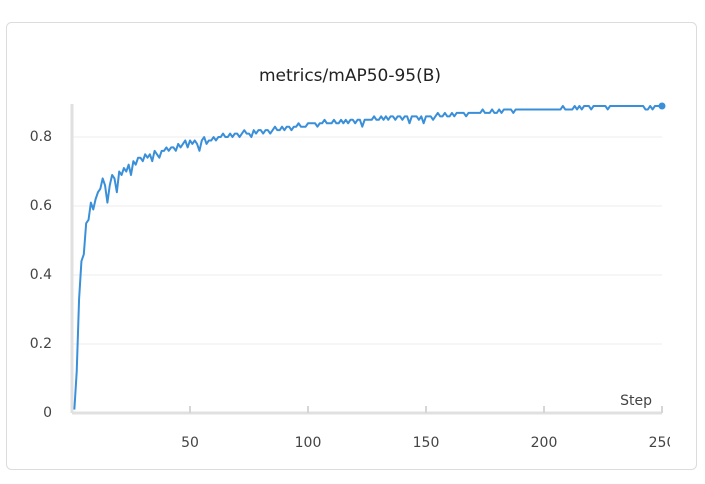 Image resolution: width=705 pixels, height=484 pixels. Describe the element at coordinates (426, 443) in the screenshot. I see `x-tick-label: 150` at that location.